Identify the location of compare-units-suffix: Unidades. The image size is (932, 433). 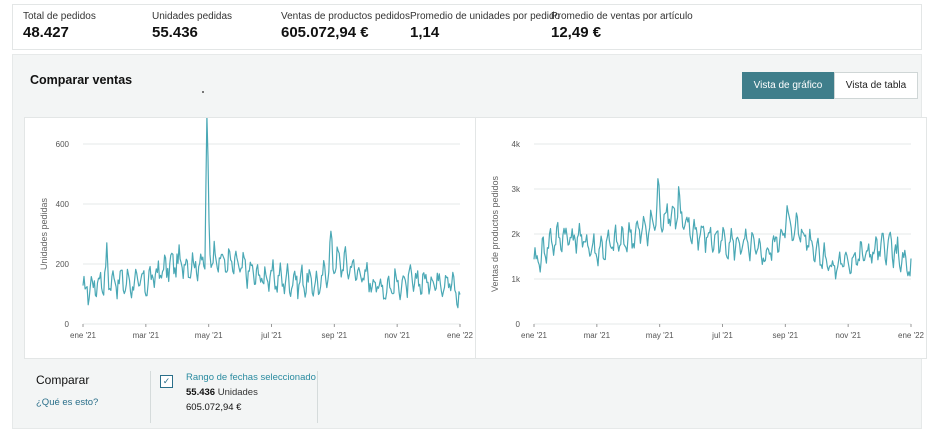
(237, 392).